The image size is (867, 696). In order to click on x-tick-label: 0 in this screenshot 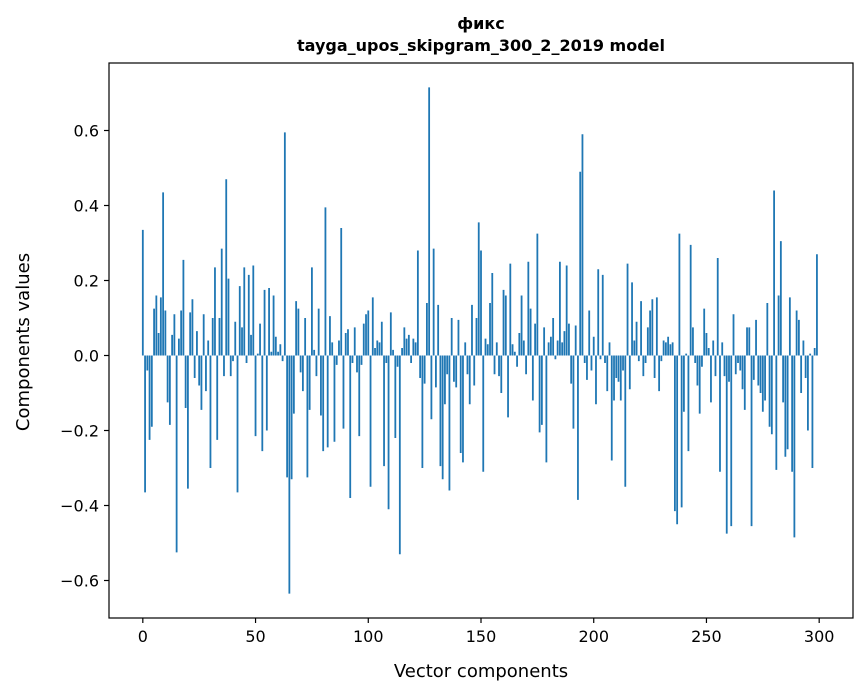, I will do `click(143, 636)`.